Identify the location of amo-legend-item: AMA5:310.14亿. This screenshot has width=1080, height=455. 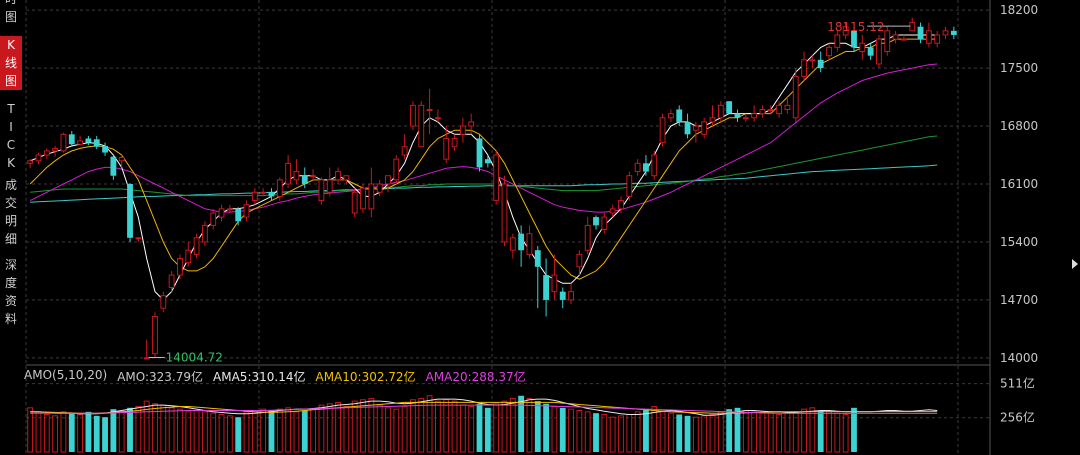
(259, 377).